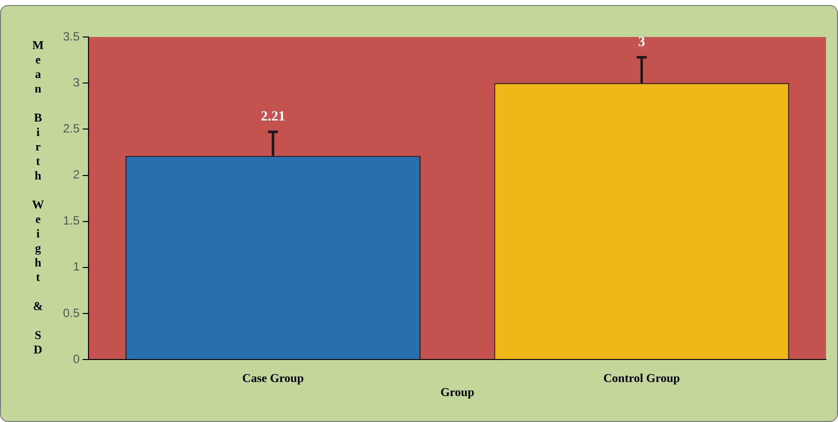 The height and width of the screenshot is (422, 838). What do you see at coordinates (76, 267) in the screenshot?
I see `y-tick-label: 1` at bounding box center [76, 267].